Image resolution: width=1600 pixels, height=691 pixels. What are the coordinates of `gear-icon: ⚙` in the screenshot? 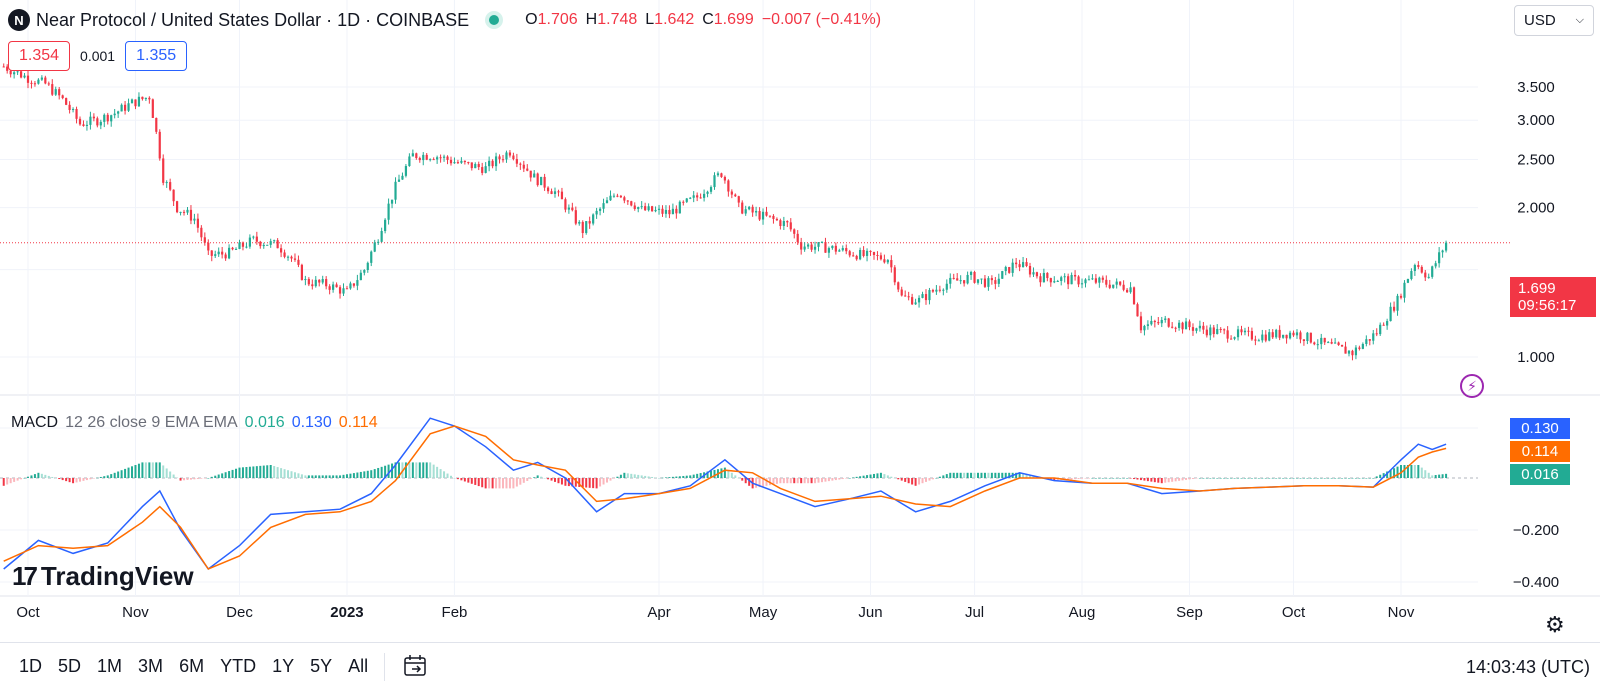 It's located at (1555, 624).